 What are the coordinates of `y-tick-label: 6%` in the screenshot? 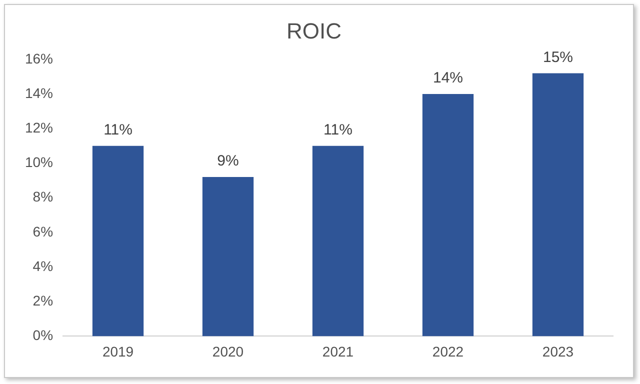 It's located at (43, 231).